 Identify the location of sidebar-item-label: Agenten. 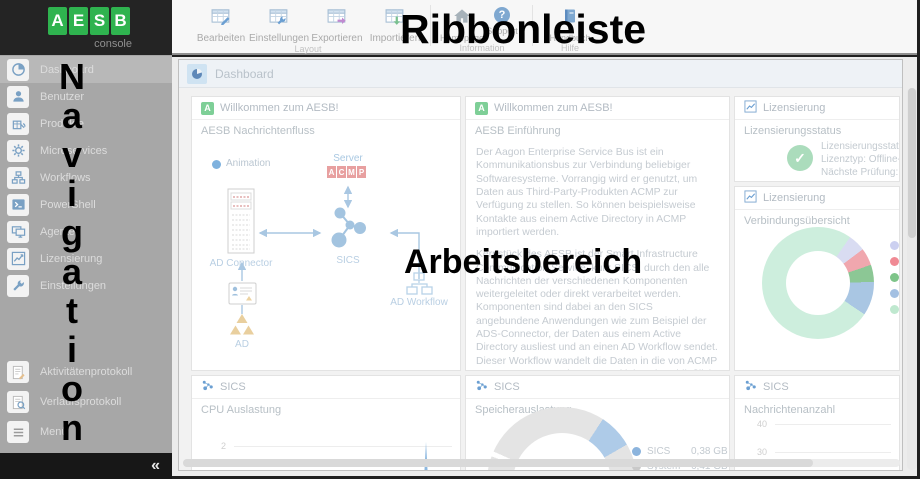
(60, 231).